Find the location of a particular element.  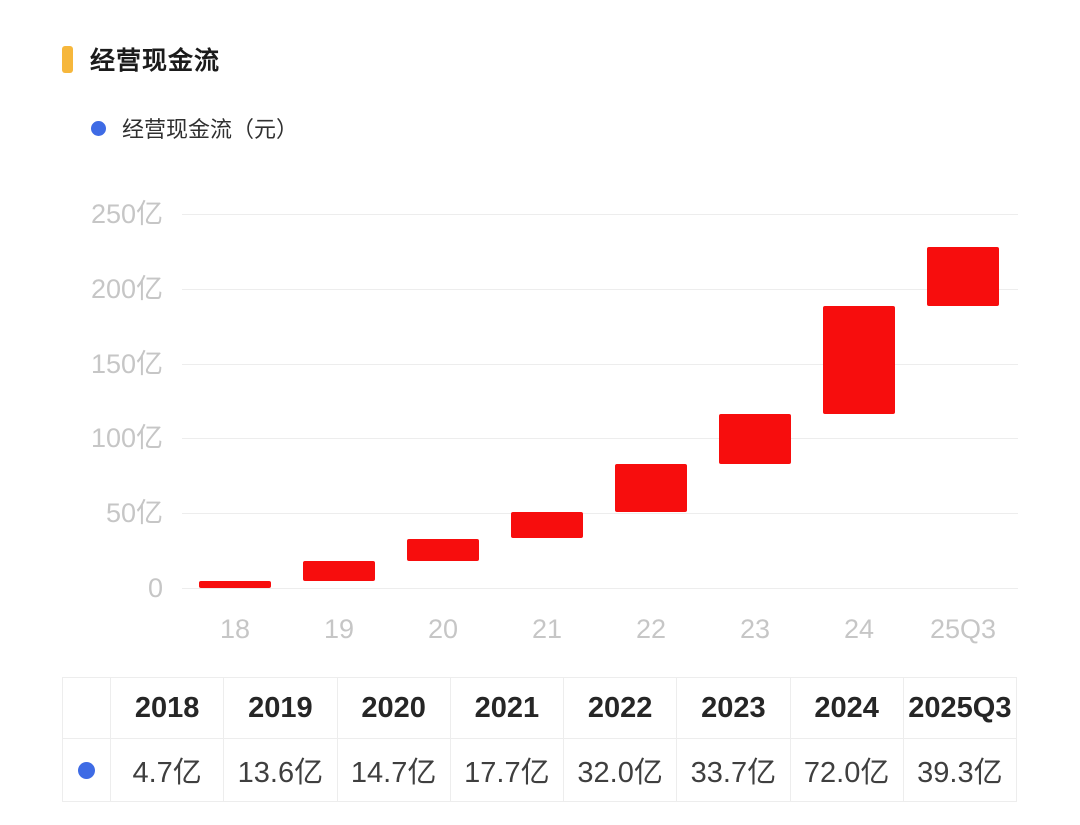

y-axis-tick-label: 50亿 is located at coordinates (134, 513).